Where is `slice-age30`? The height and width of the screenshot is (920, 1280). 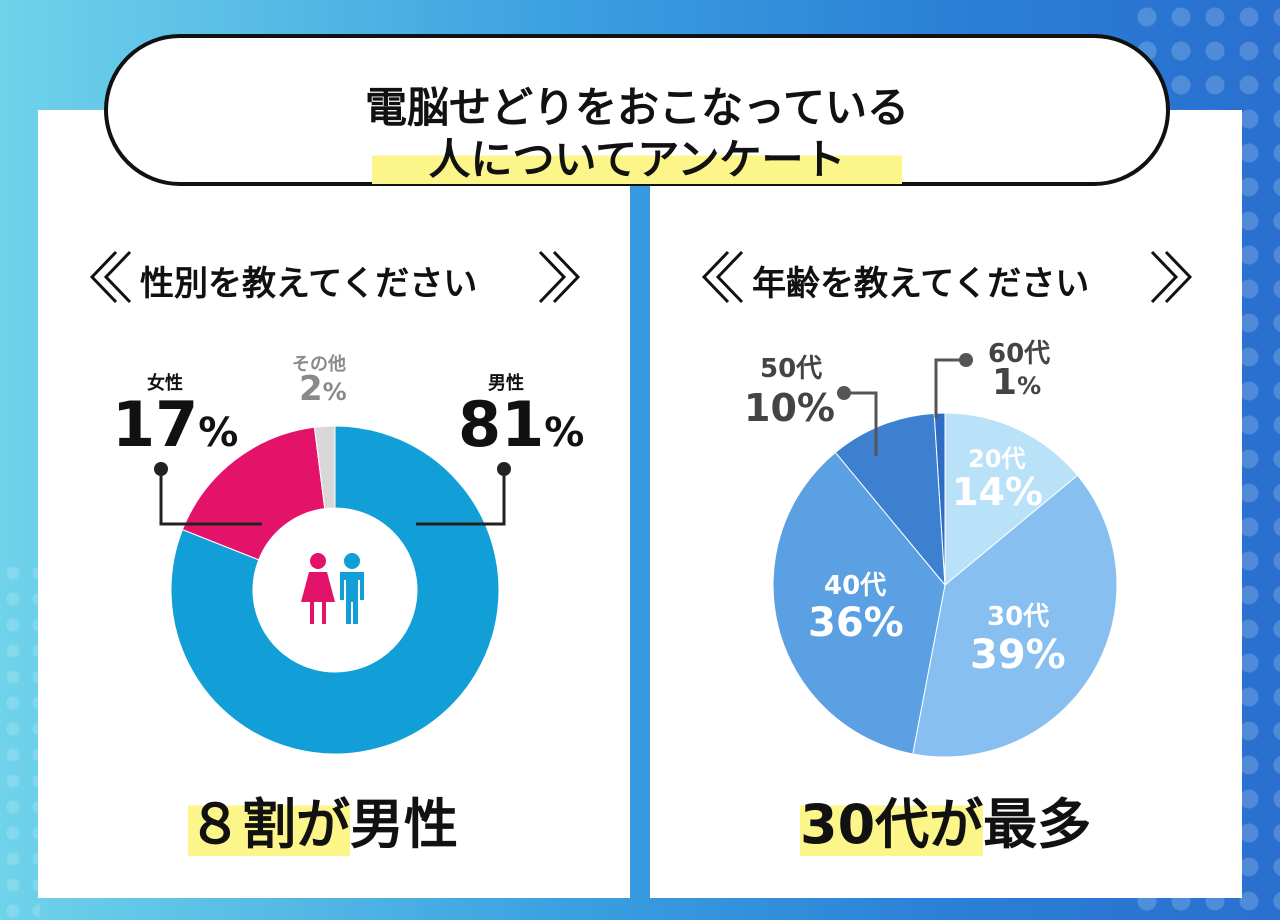
slice-age30 is located at coordinates (1015, 616).